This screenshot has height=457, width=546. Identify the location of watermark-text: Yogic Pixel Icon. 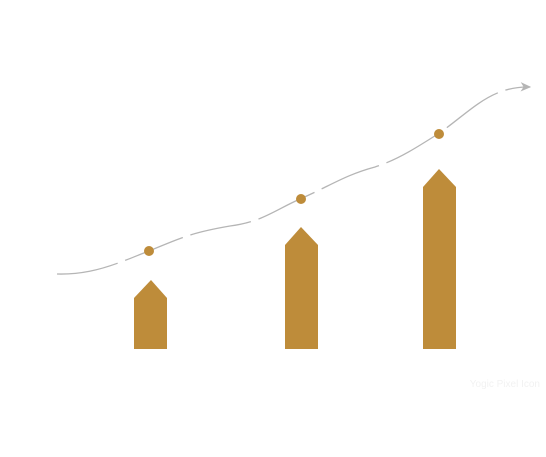
(504, 384).